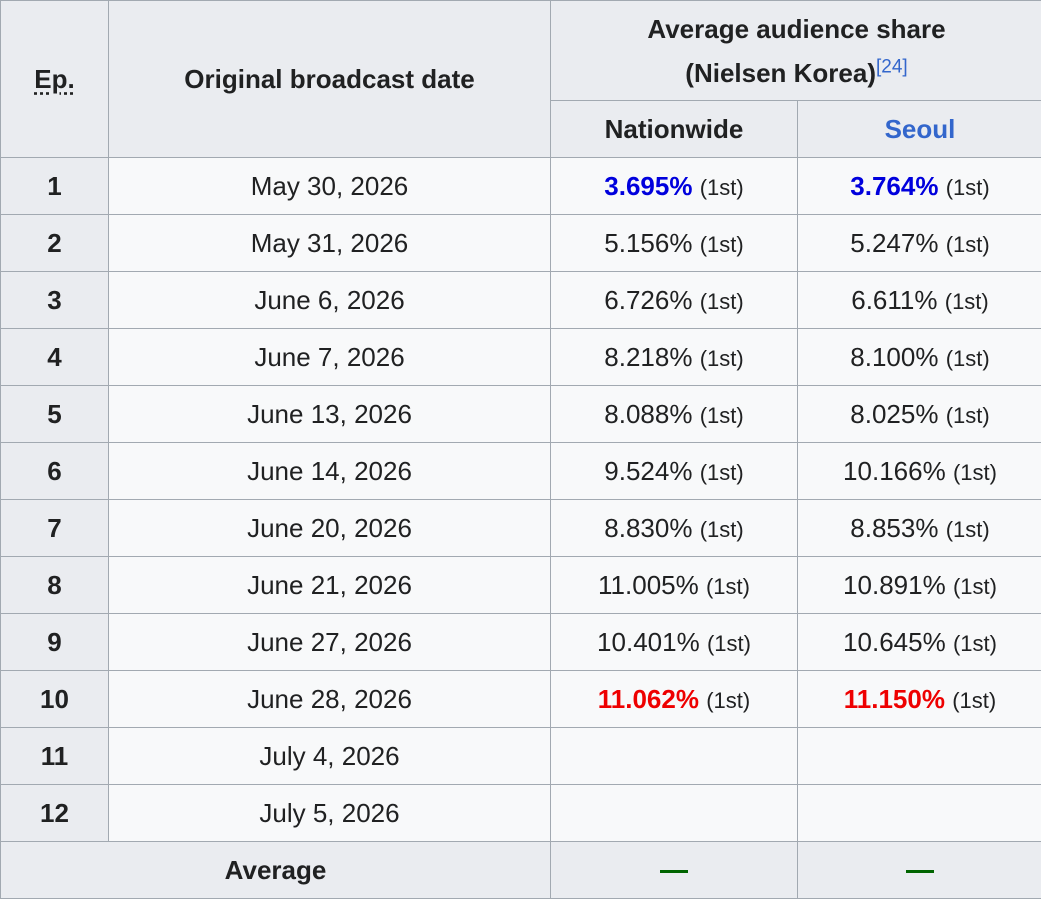  I want to click on table-row: 1 May 30, 2026 3.695% (1st) 3.764% (1st), so click(520, 186).